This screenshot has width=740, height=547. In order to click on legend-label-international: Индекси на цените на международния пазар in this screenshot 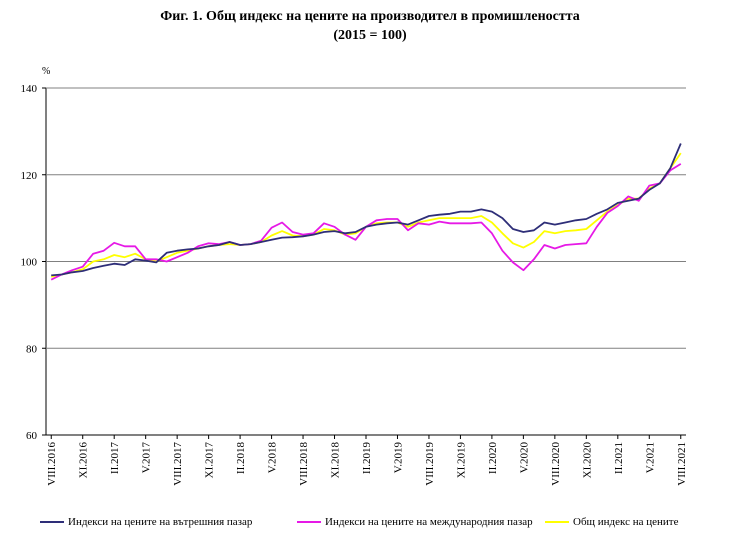, I will do `click(429, 522)`.